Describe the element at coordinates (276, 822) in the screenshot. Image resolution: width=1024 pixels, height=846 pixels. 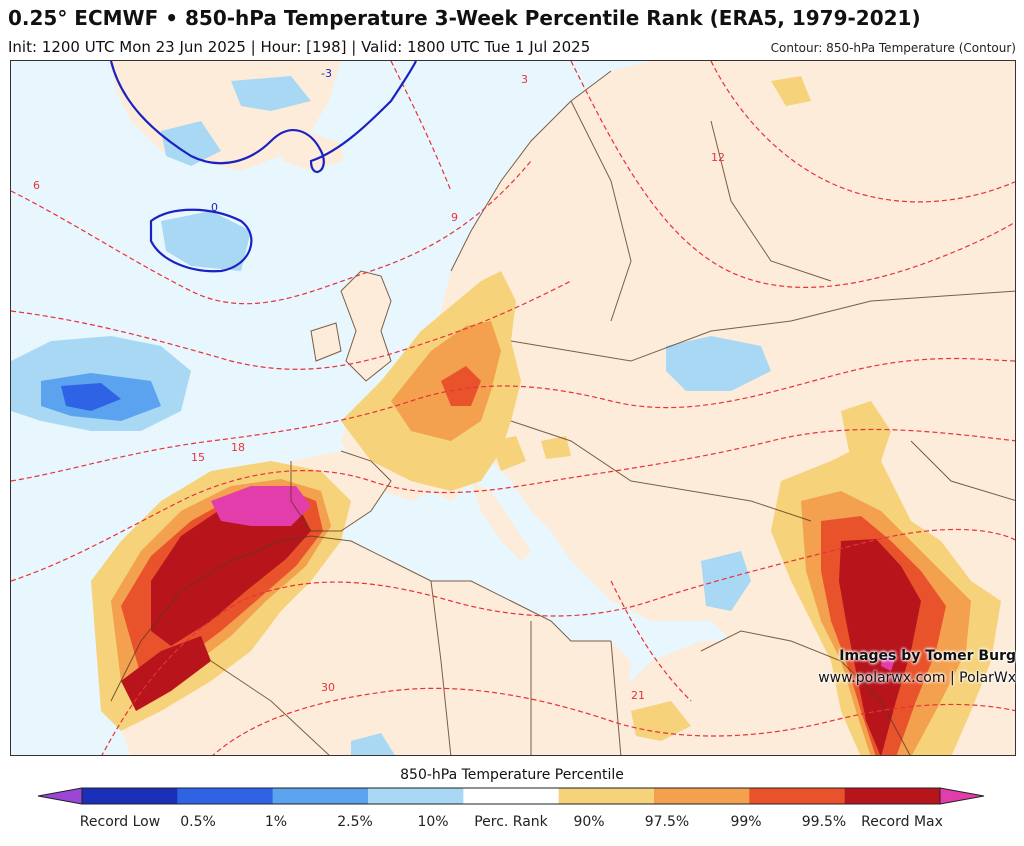
I see `colorbar-label: 1%` at that location.